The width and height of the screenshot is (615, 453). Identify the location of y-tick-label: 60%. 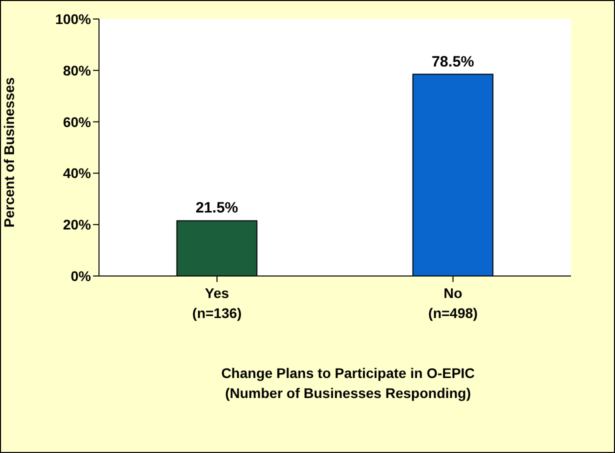
(77, 122).